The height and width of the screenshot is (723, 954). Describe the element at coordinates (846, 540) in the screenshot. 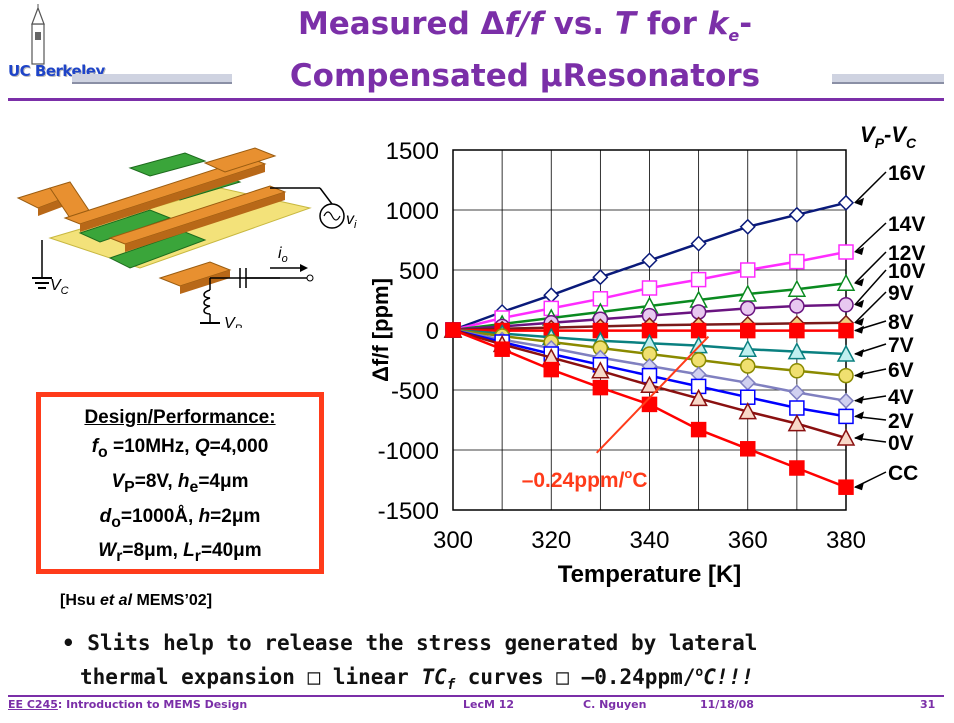

I see `x-tick-label: 380` at that location.